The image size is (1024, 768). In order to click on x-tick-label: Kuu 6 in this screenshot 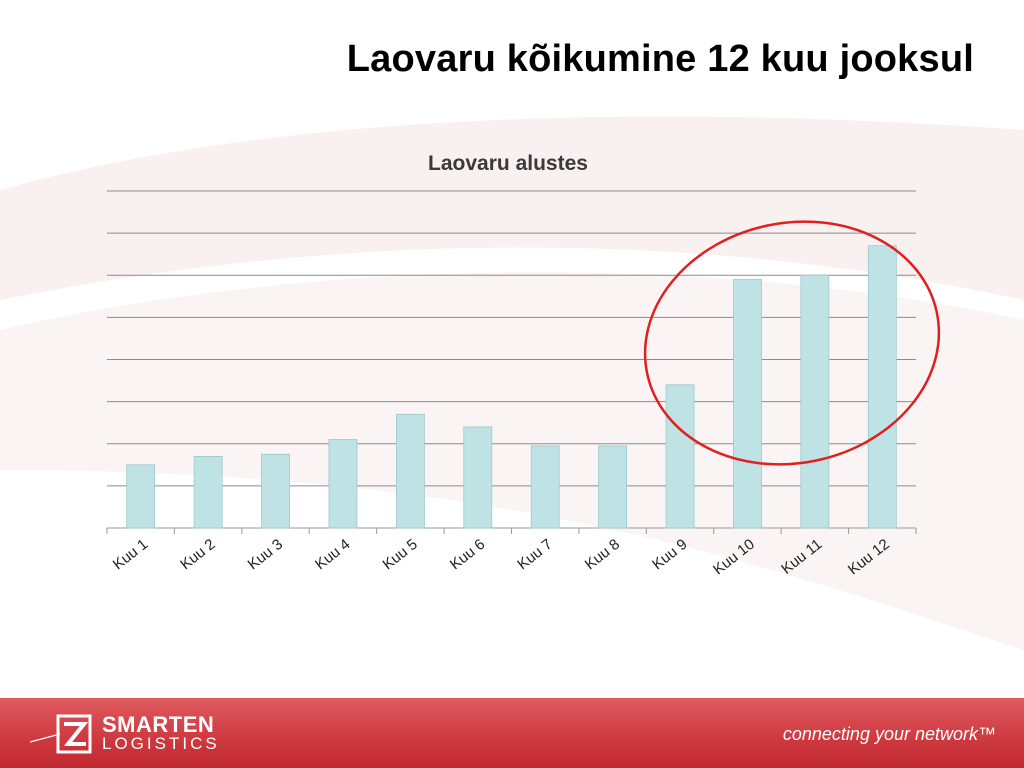, I will do `click(467, 555)`.